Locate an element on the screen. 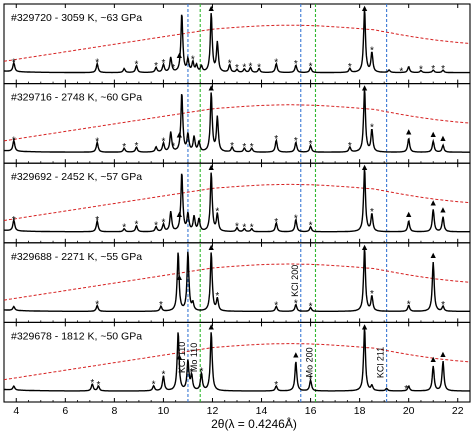 This screenshot has width=474, height=437. panel-label: #329720 - 3059 K, ~63 GPa is located at coordinates (76, 18).